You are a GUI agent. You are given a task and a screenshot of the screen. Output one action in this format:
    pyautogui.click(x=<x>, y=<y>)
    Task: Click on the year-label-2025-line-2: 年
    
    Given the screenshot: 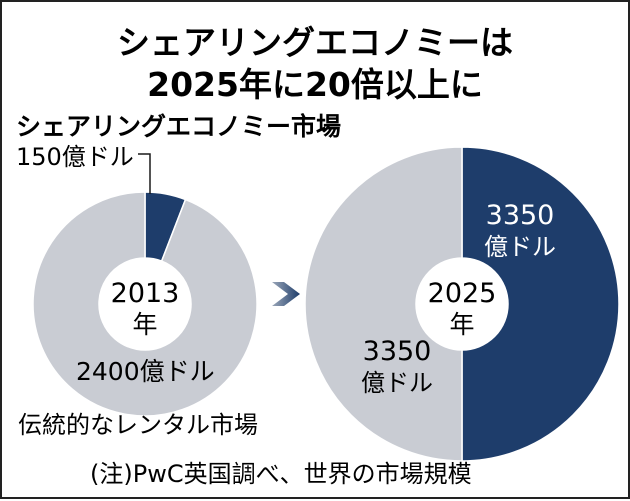 What is the action you would take?
    pyautogui.click(x=461, y=324)
    